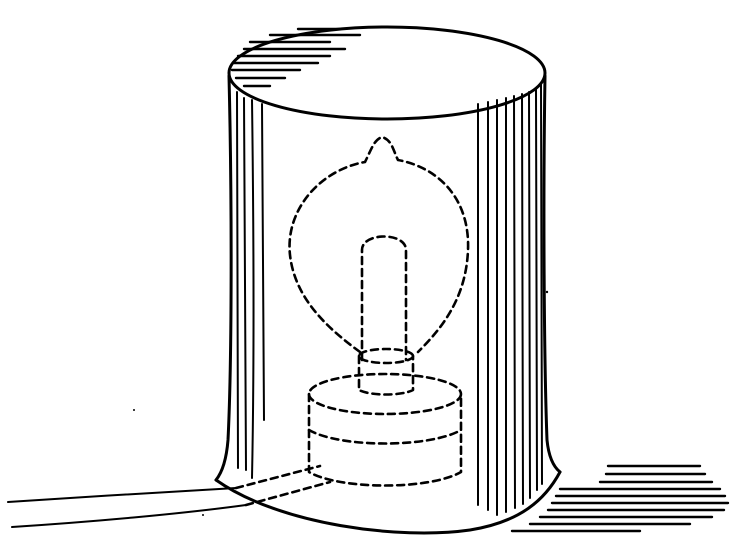  Describe the element at coordinates (296, 57) in the screenshot. I see `shade-top-hatching` at that location.